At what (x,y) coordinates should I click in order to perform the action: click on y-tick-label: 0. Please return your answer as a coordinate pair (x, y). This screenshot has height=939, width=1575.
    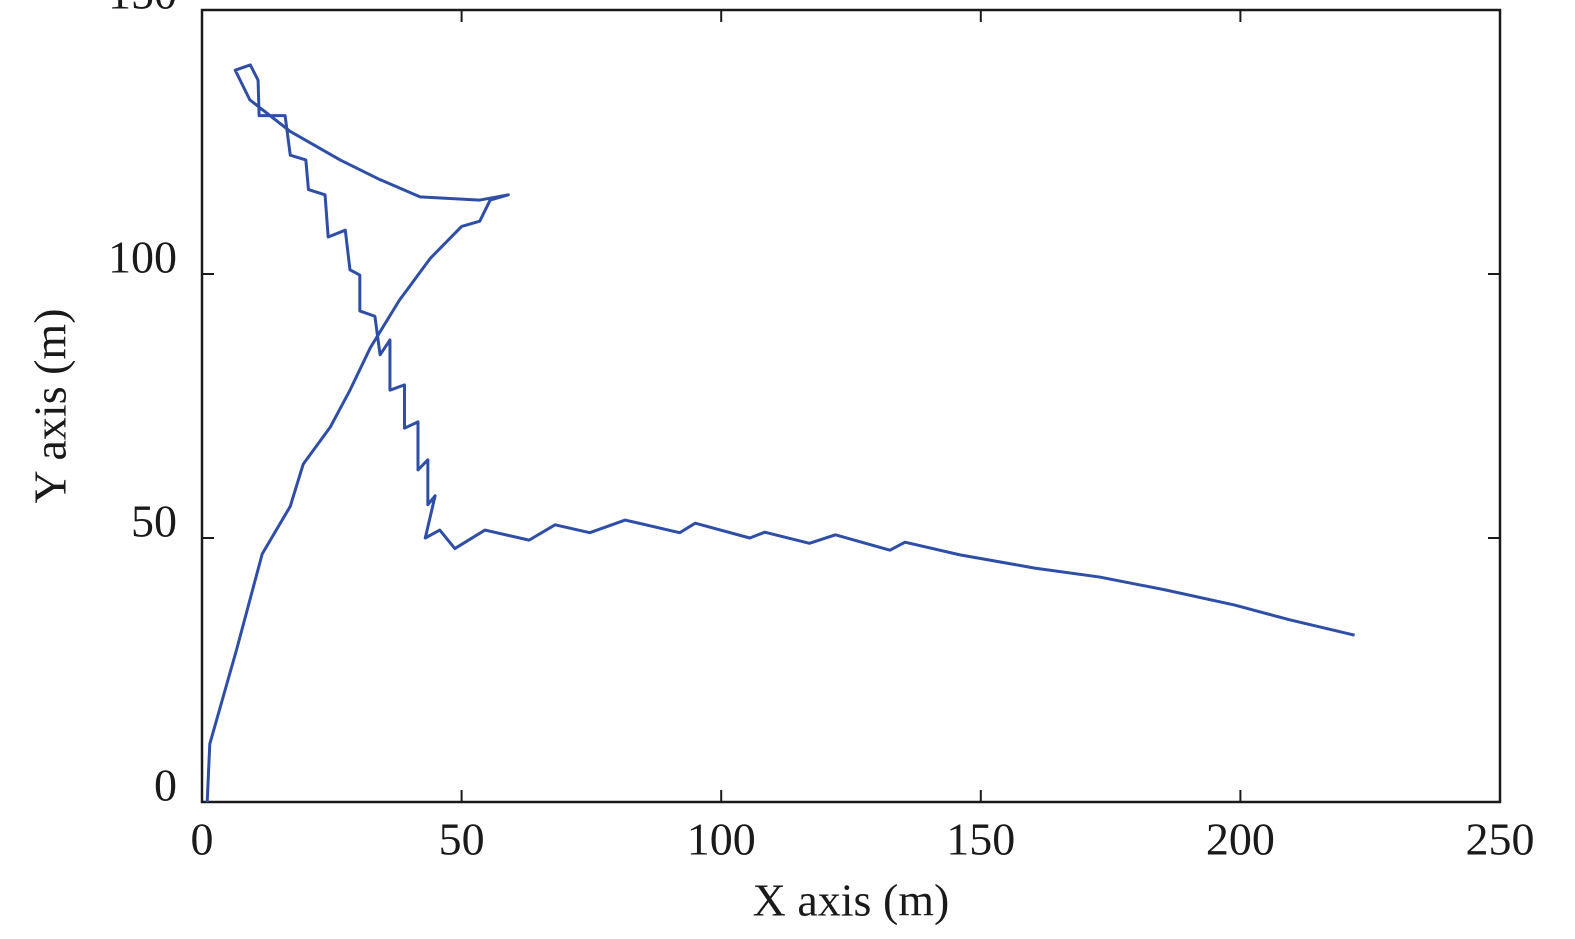
    Looking at the image, I should click on (165, 785).